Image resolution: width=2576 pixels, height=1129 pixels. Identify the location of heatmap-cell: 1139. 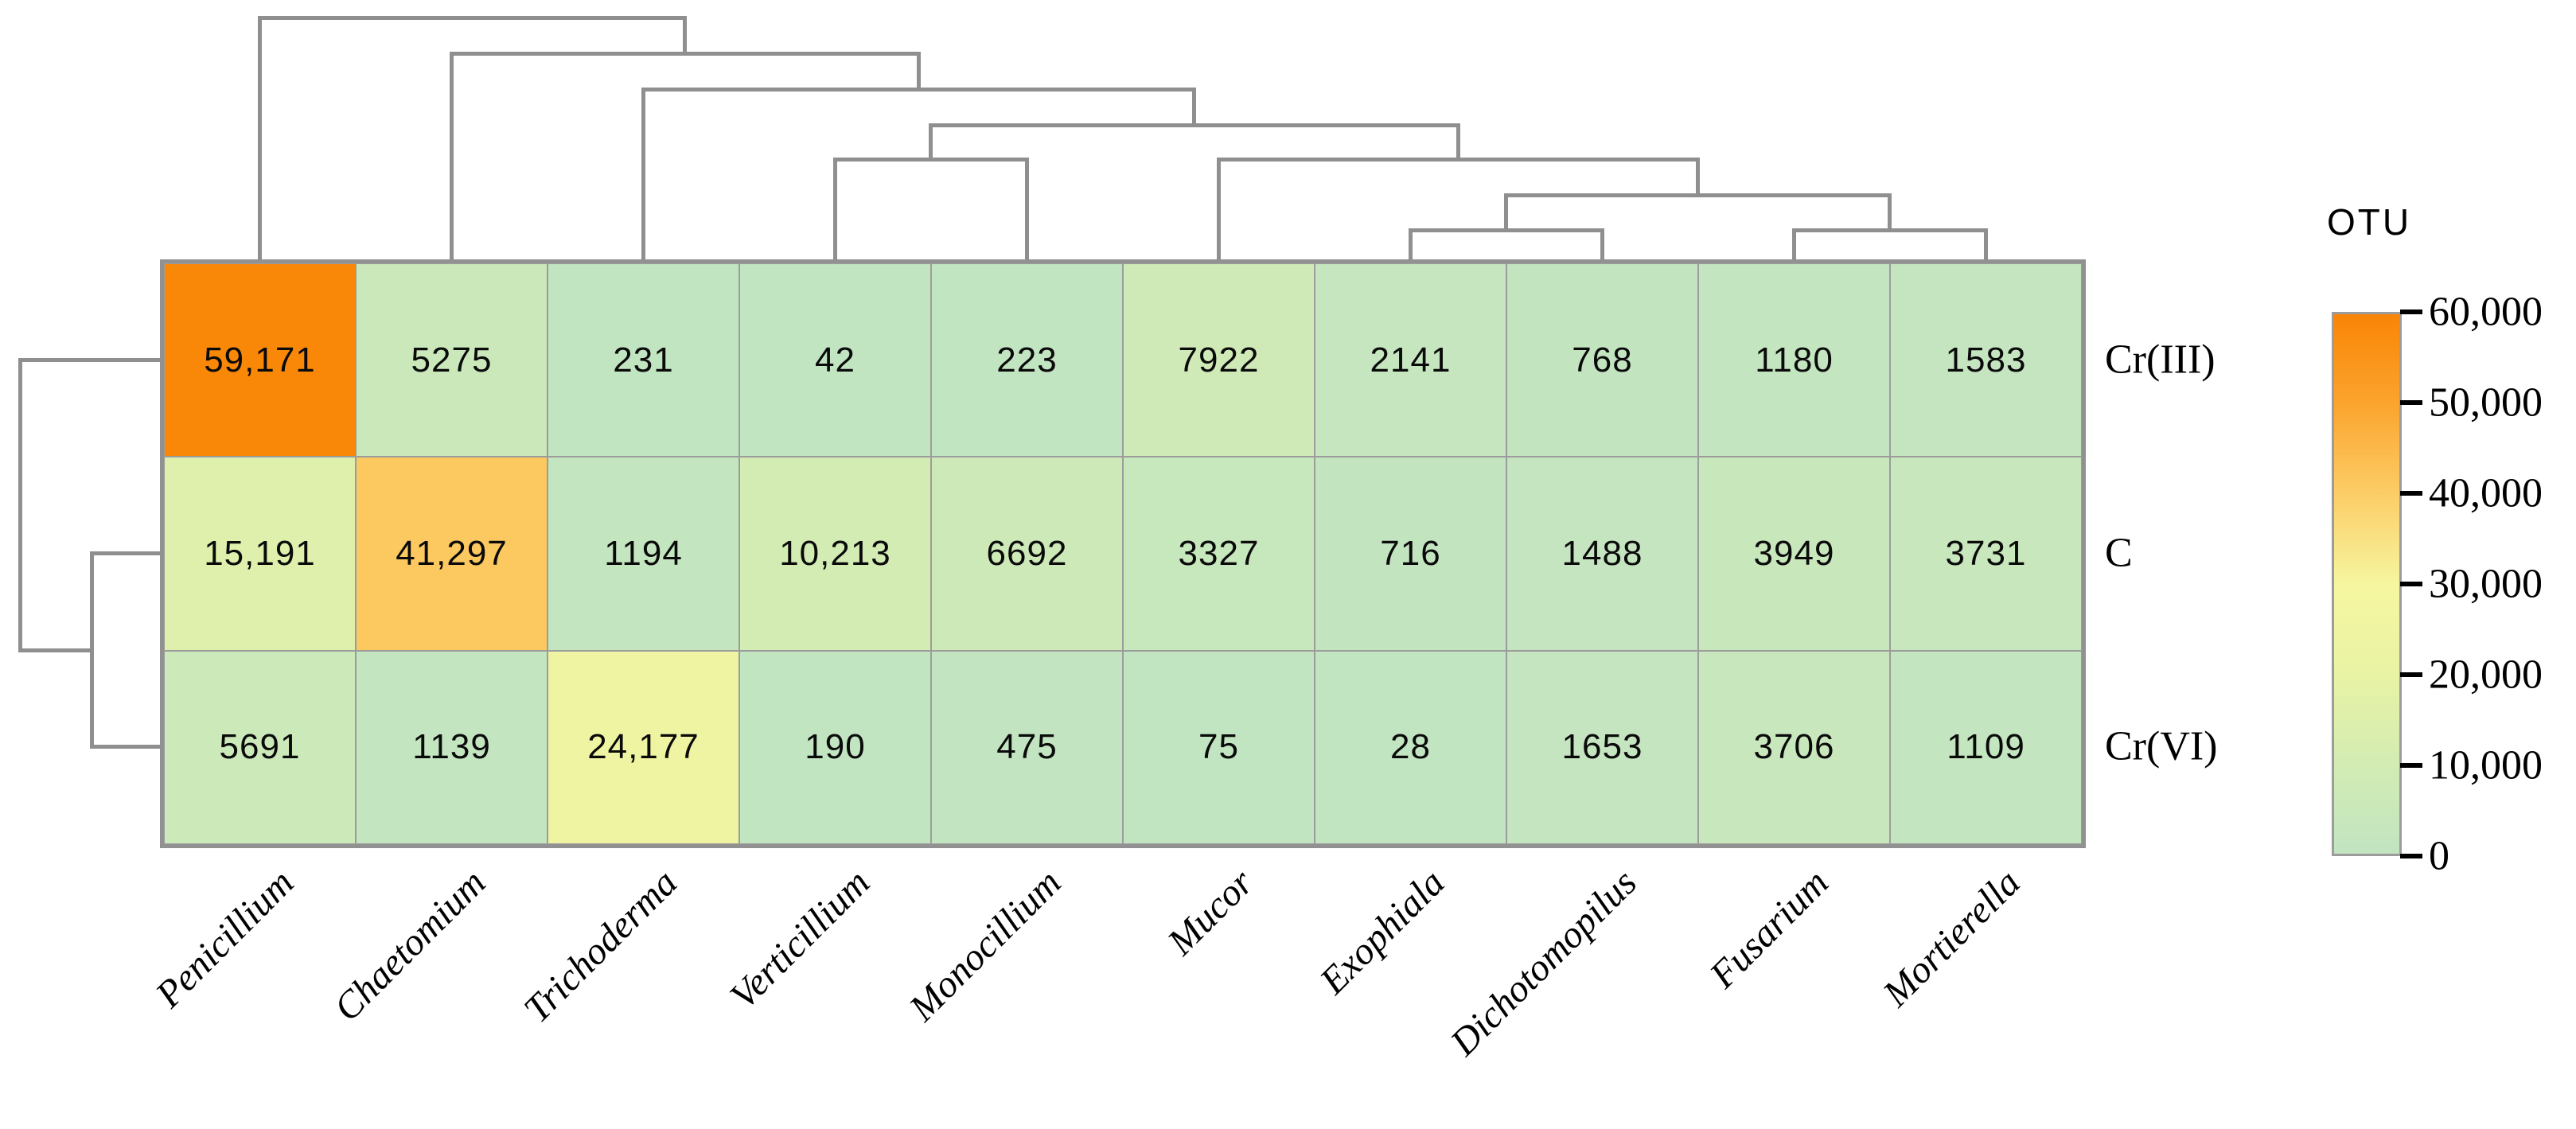
(451, 747).